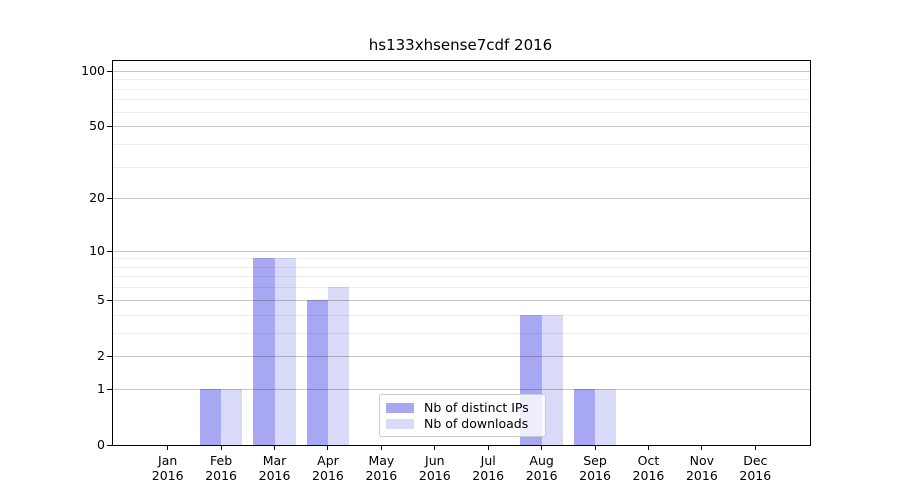 The height and width of the screenshot is (500, 900). What do you see at coordinates (317, 372) in the screenshot?
I see `bar-nb-of-distinct-ips-apr` at bounding box center [317, 372].